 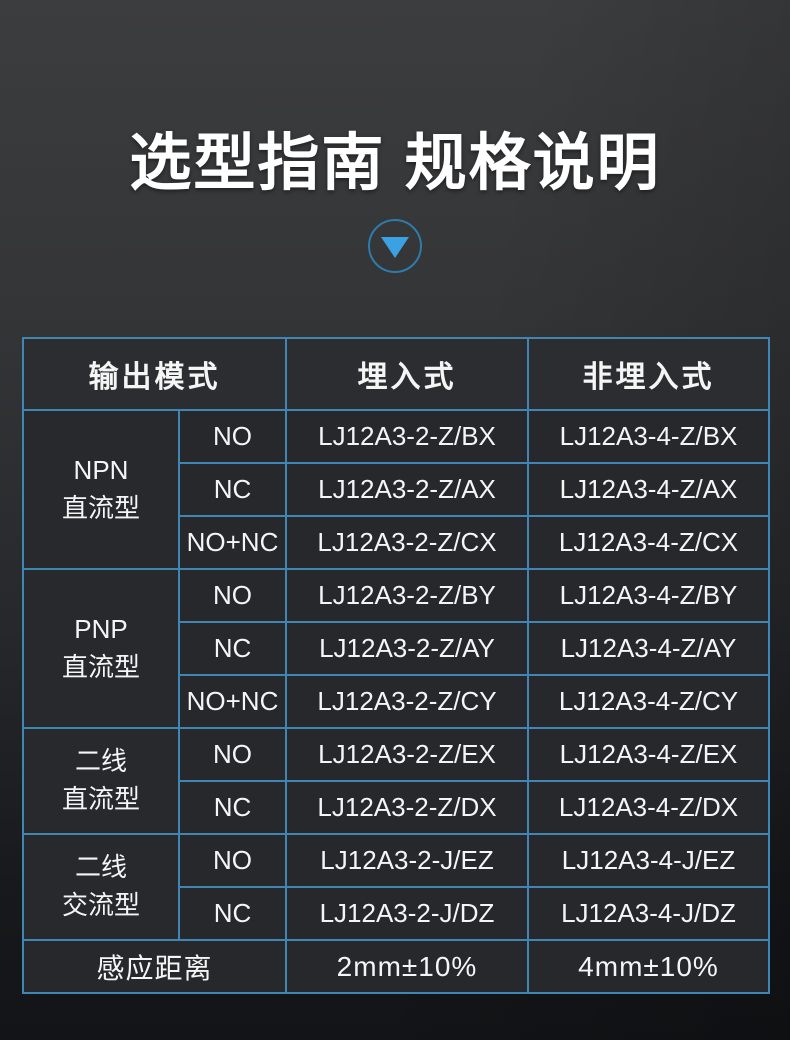 What do you see at coordinates (407, 436) in the screenshot?
I see `model-flush-cell: LJ12A3-2-Z/BX` at bounding box center [407, 436].